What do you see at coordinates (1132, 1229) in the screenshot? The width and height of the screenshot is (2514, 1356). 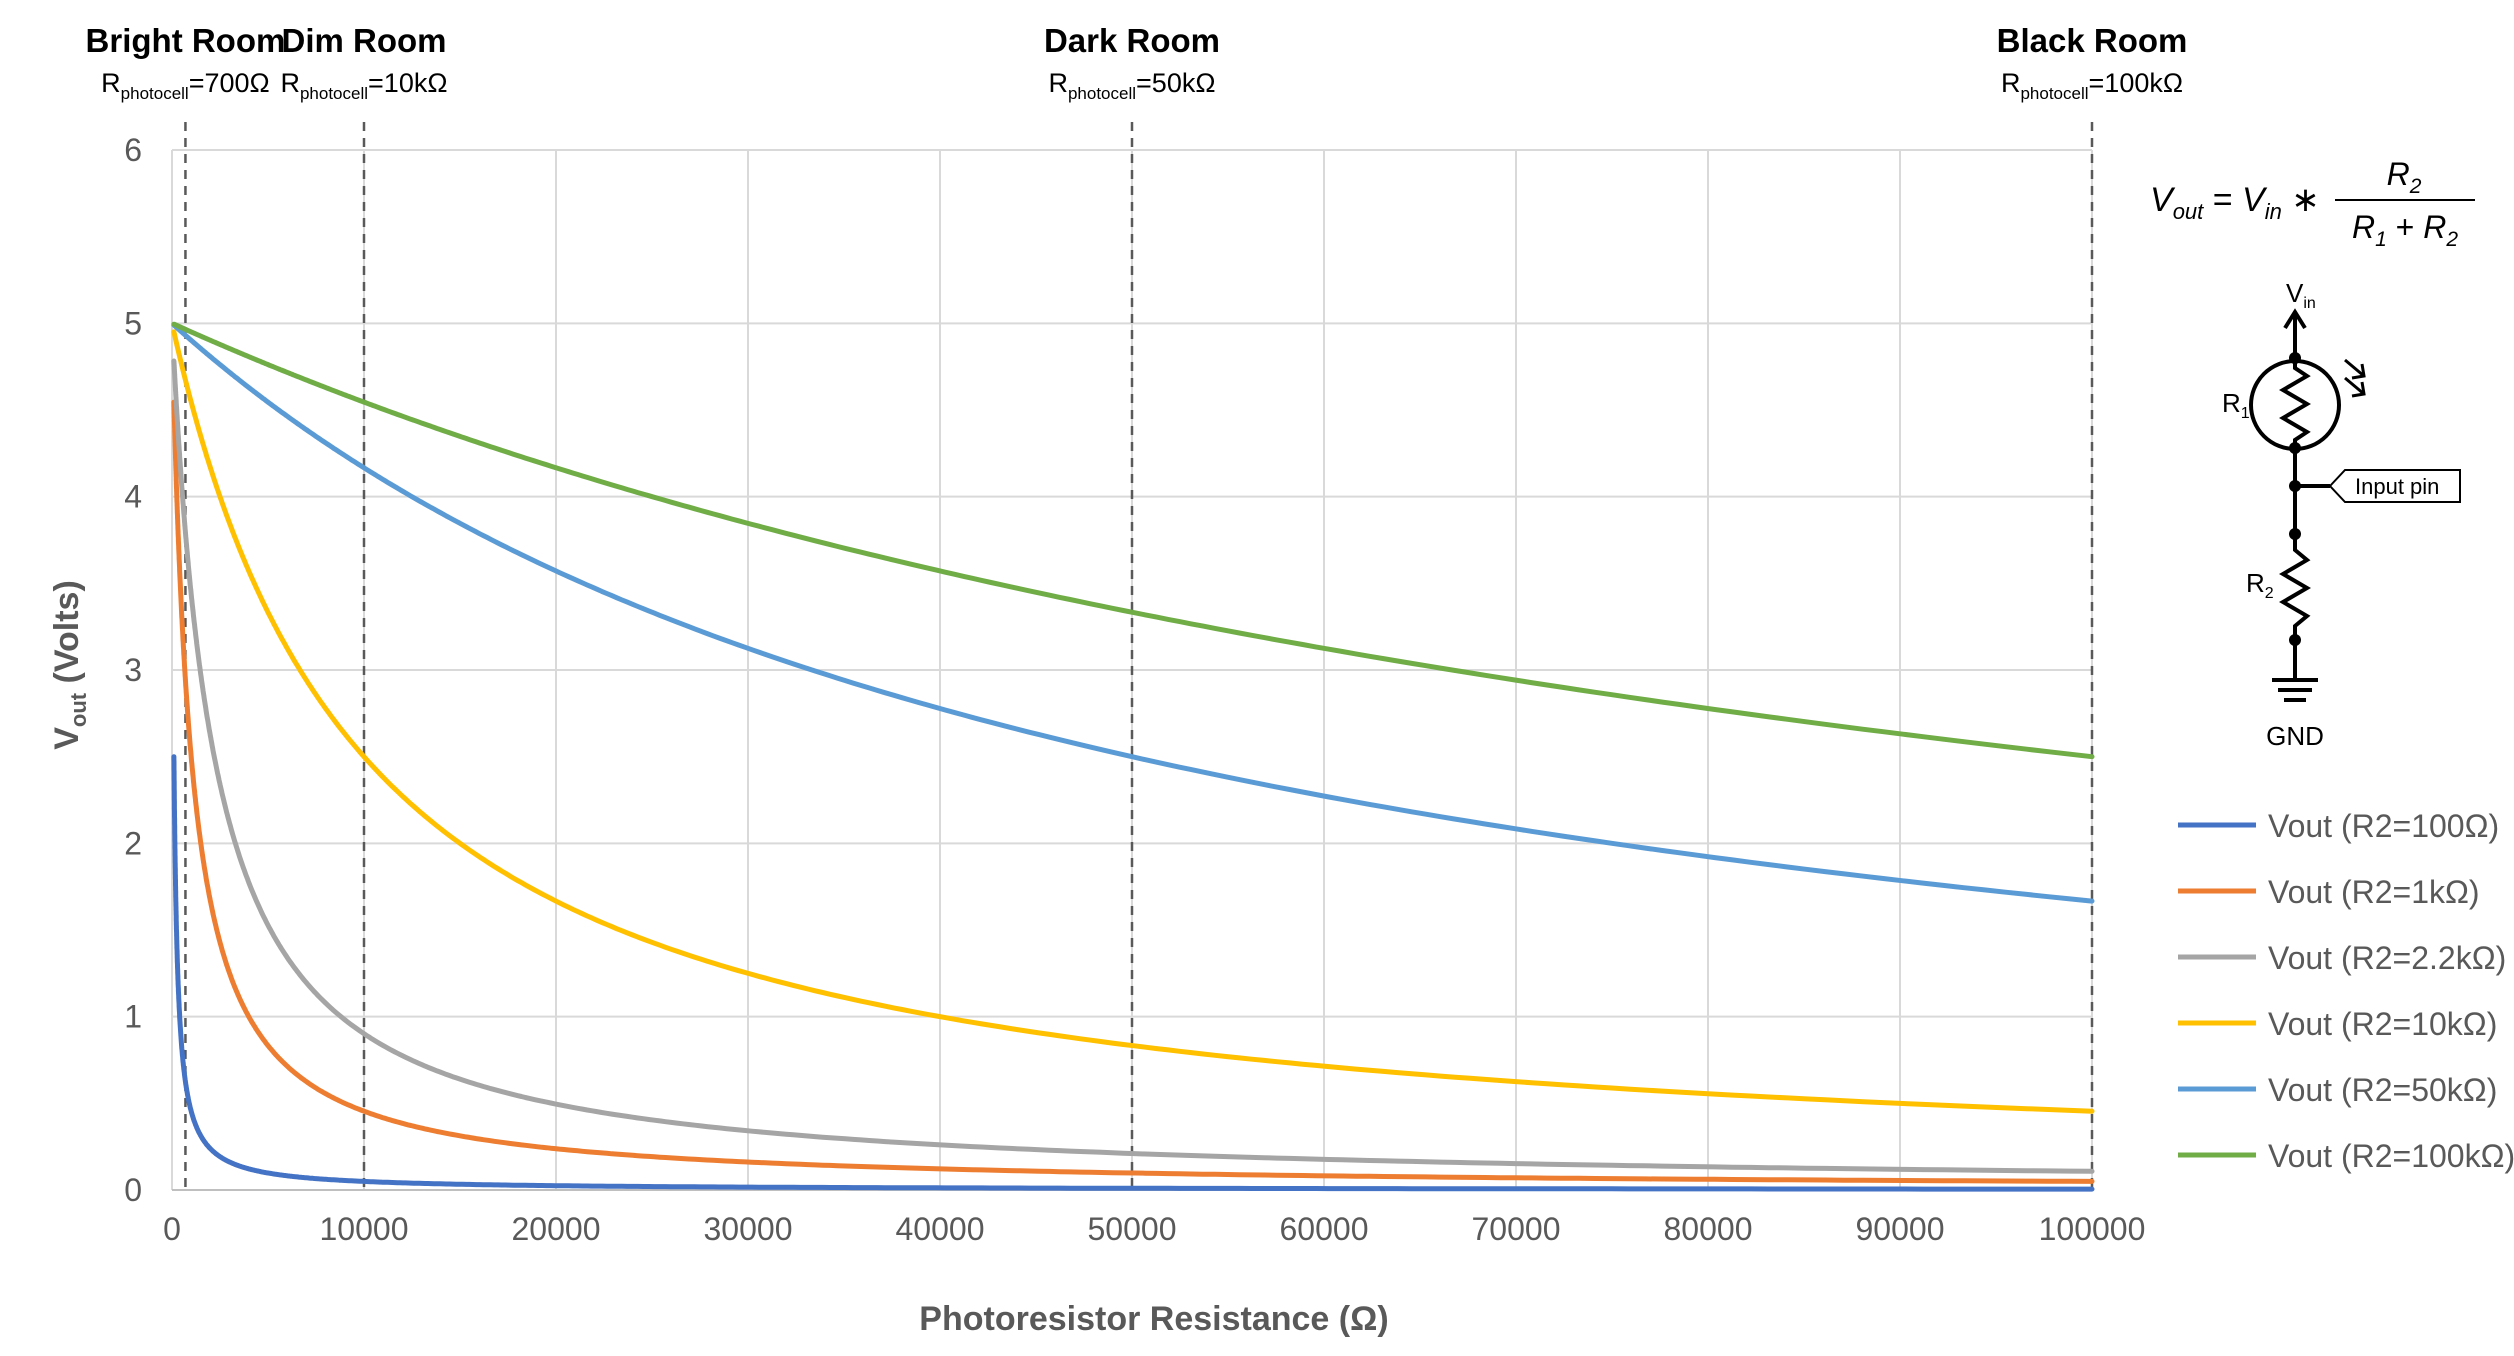 I see `x-tick-label: 50000` at bounding box center [1132, 1229].